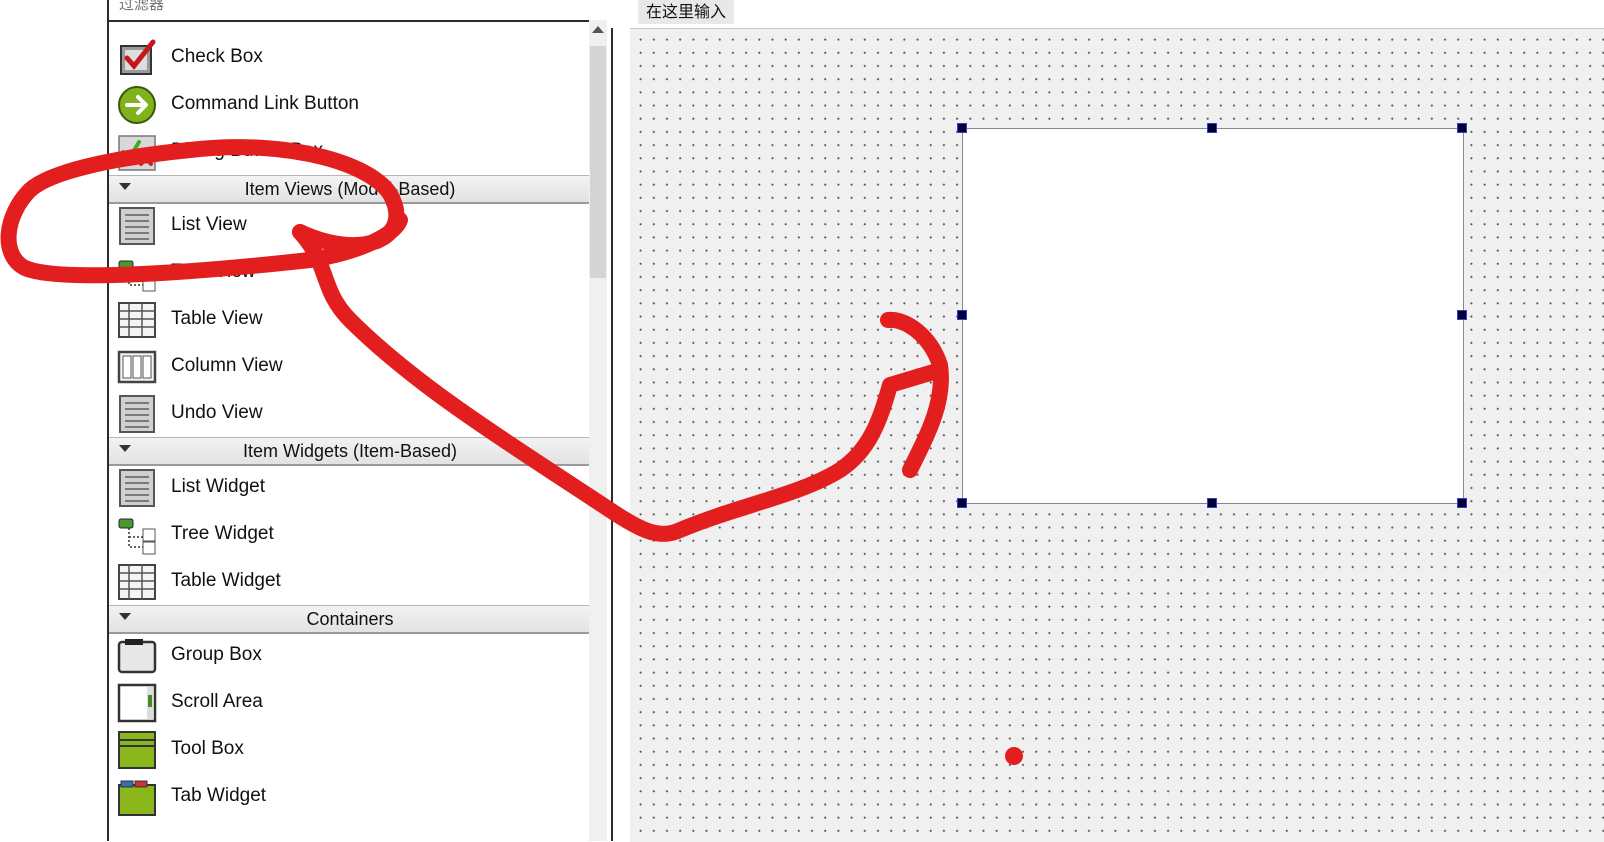  I want to click on widget-item-list-widget: List Widget, so click(350, 487).